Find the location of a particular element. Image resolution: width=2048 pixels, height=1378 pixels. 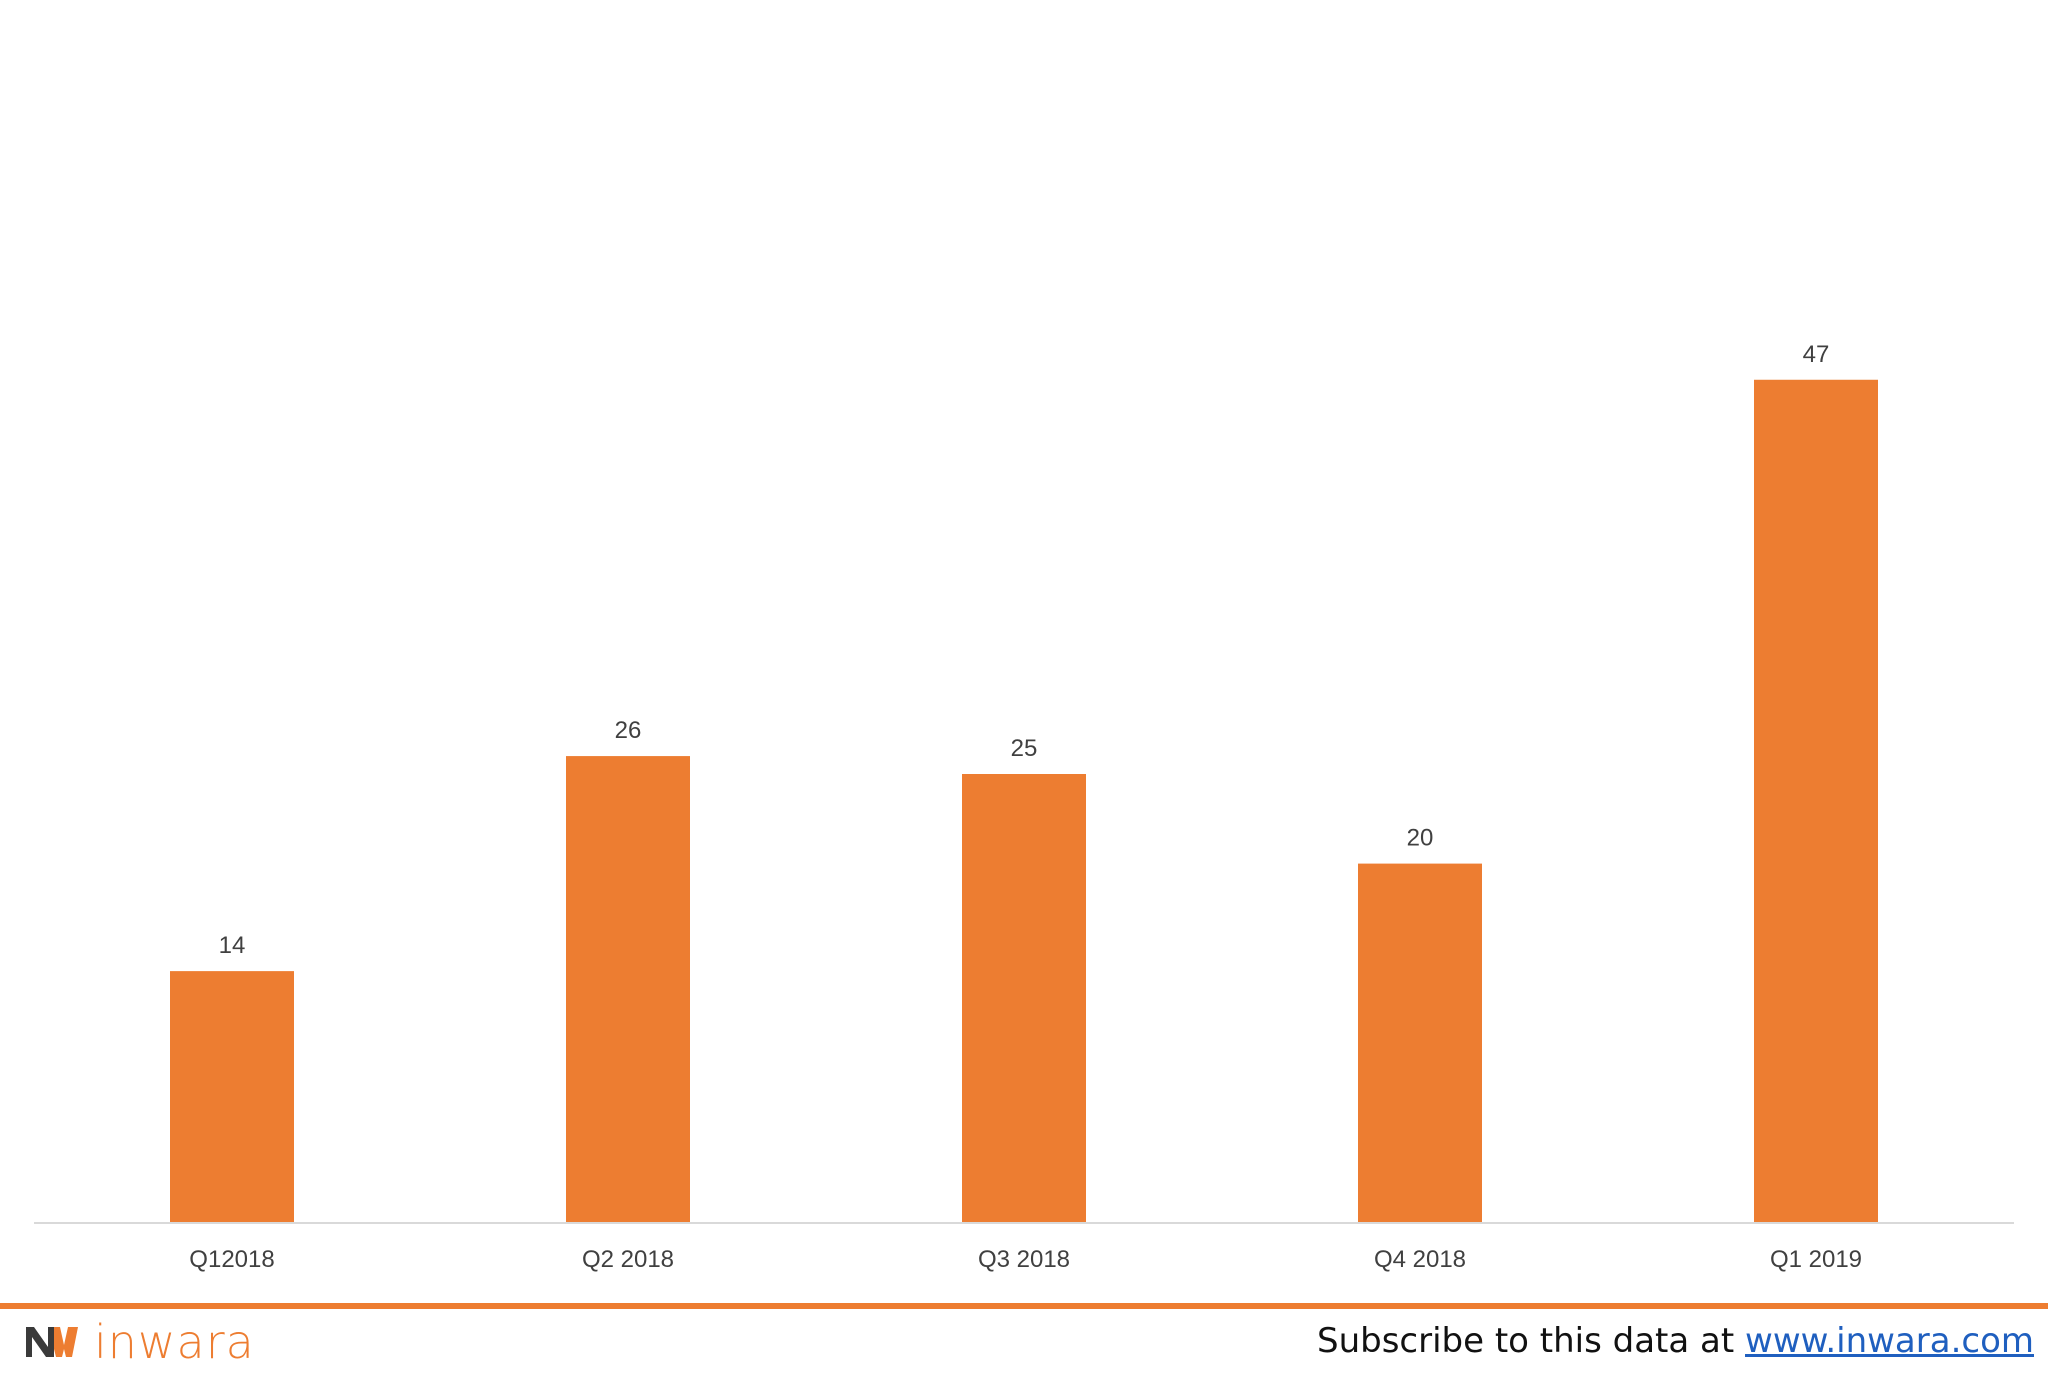

inwara-logo: inwara is located at coordinates (139, 1342).